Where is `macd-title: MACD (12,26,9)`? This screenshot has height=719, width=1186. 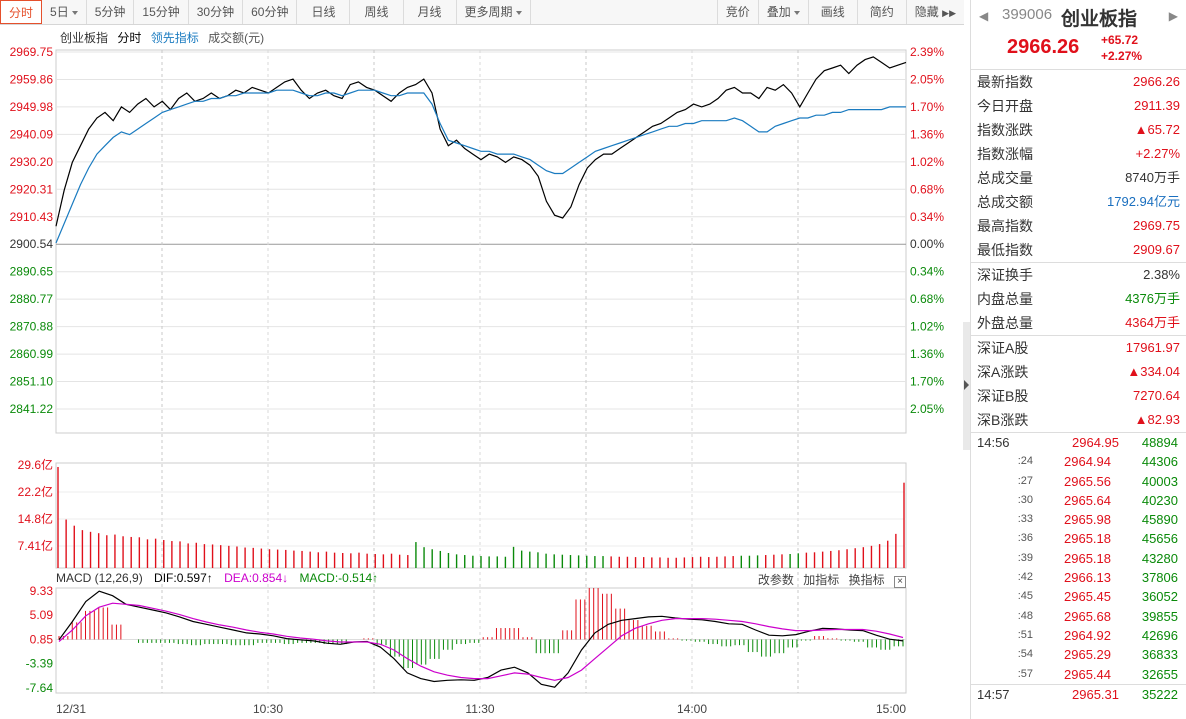
macd-title: MACD (12,26,9) is located at coordinates (99, 578).